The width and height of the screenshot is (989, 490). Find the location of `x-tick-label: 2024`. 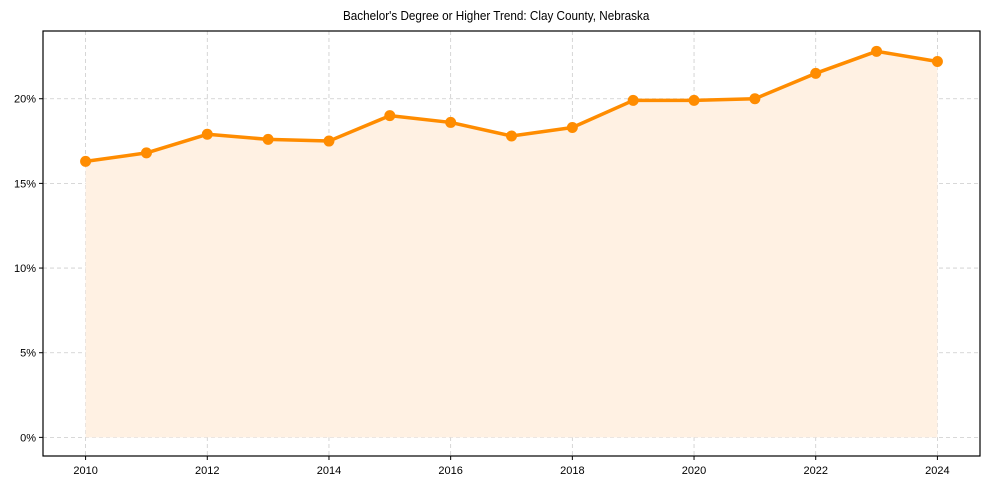

x-tick-label: 2024 is located at coordinates (937, 471).